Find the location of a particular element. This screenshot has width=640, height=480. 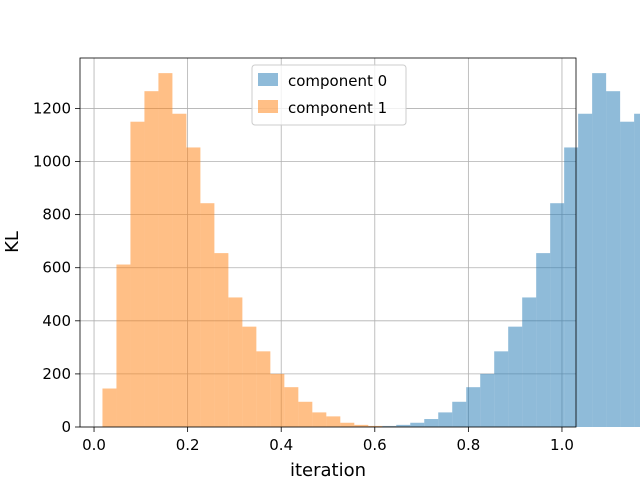

x-tick-label: 0.8 is located at coordinates (468, 445).